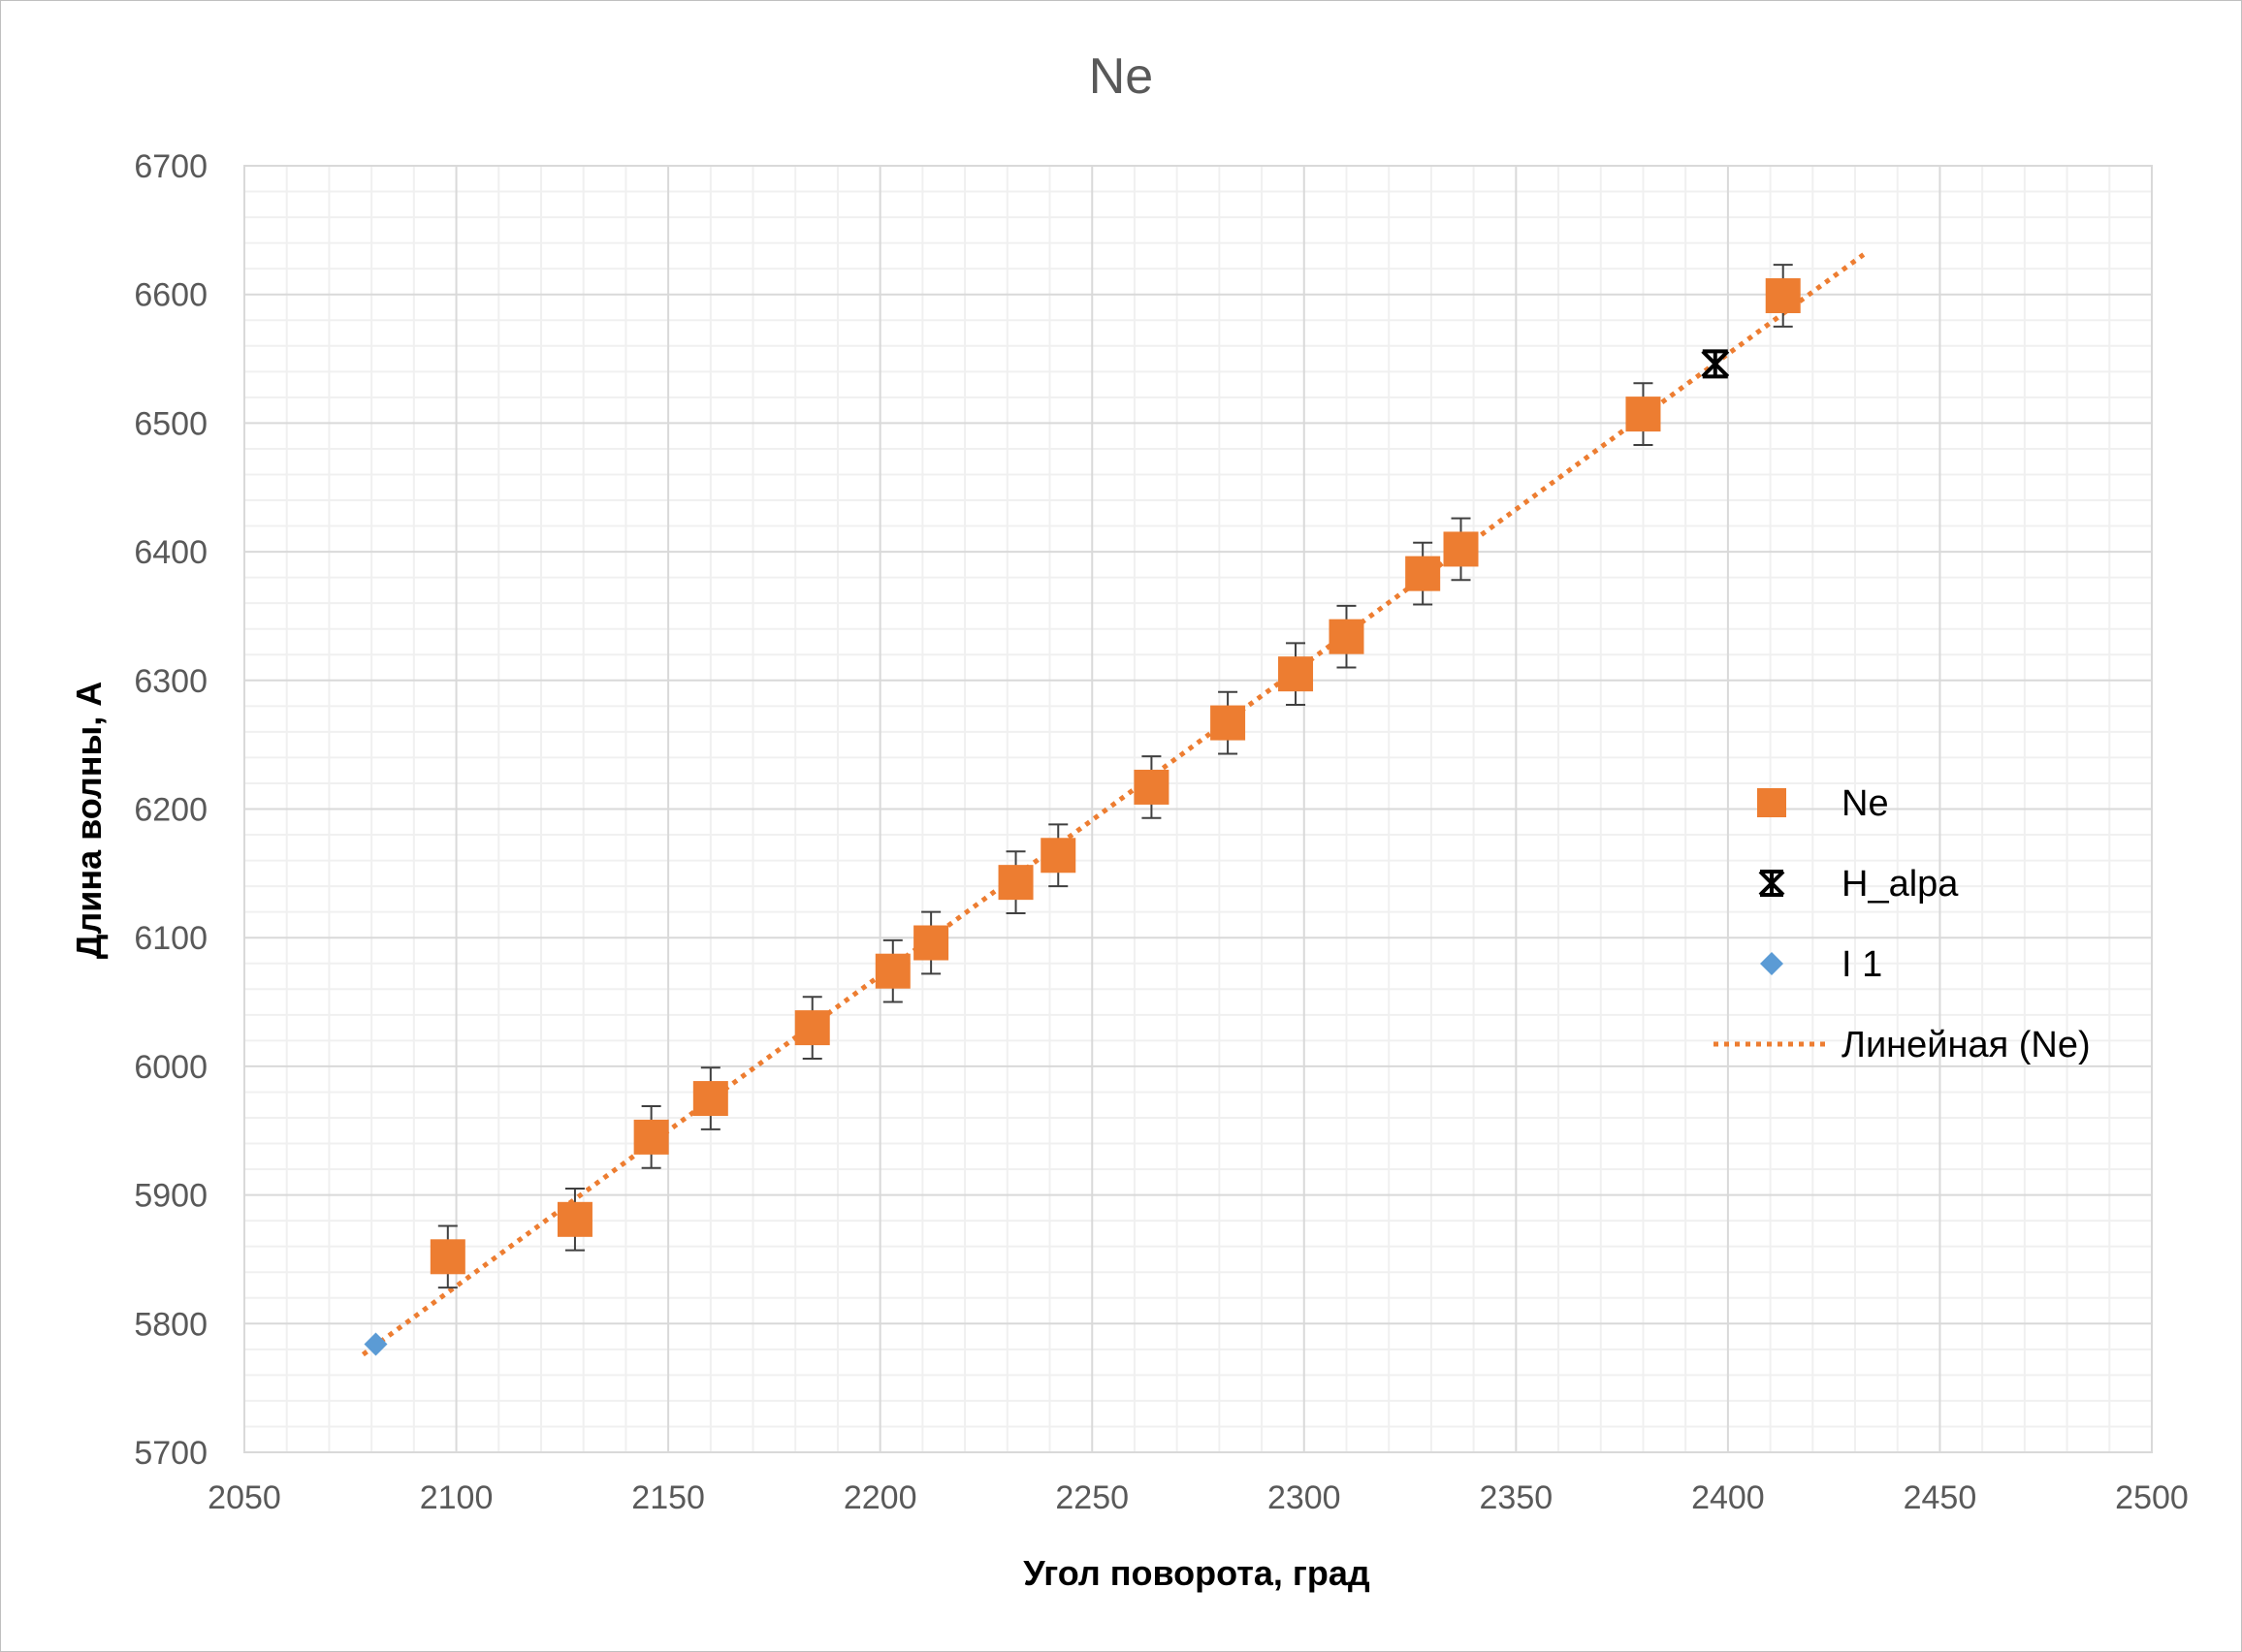  Describe the element at coordinates (1940, 1498) in the screenshot. I see `x-tick-label: 2450` at that location.